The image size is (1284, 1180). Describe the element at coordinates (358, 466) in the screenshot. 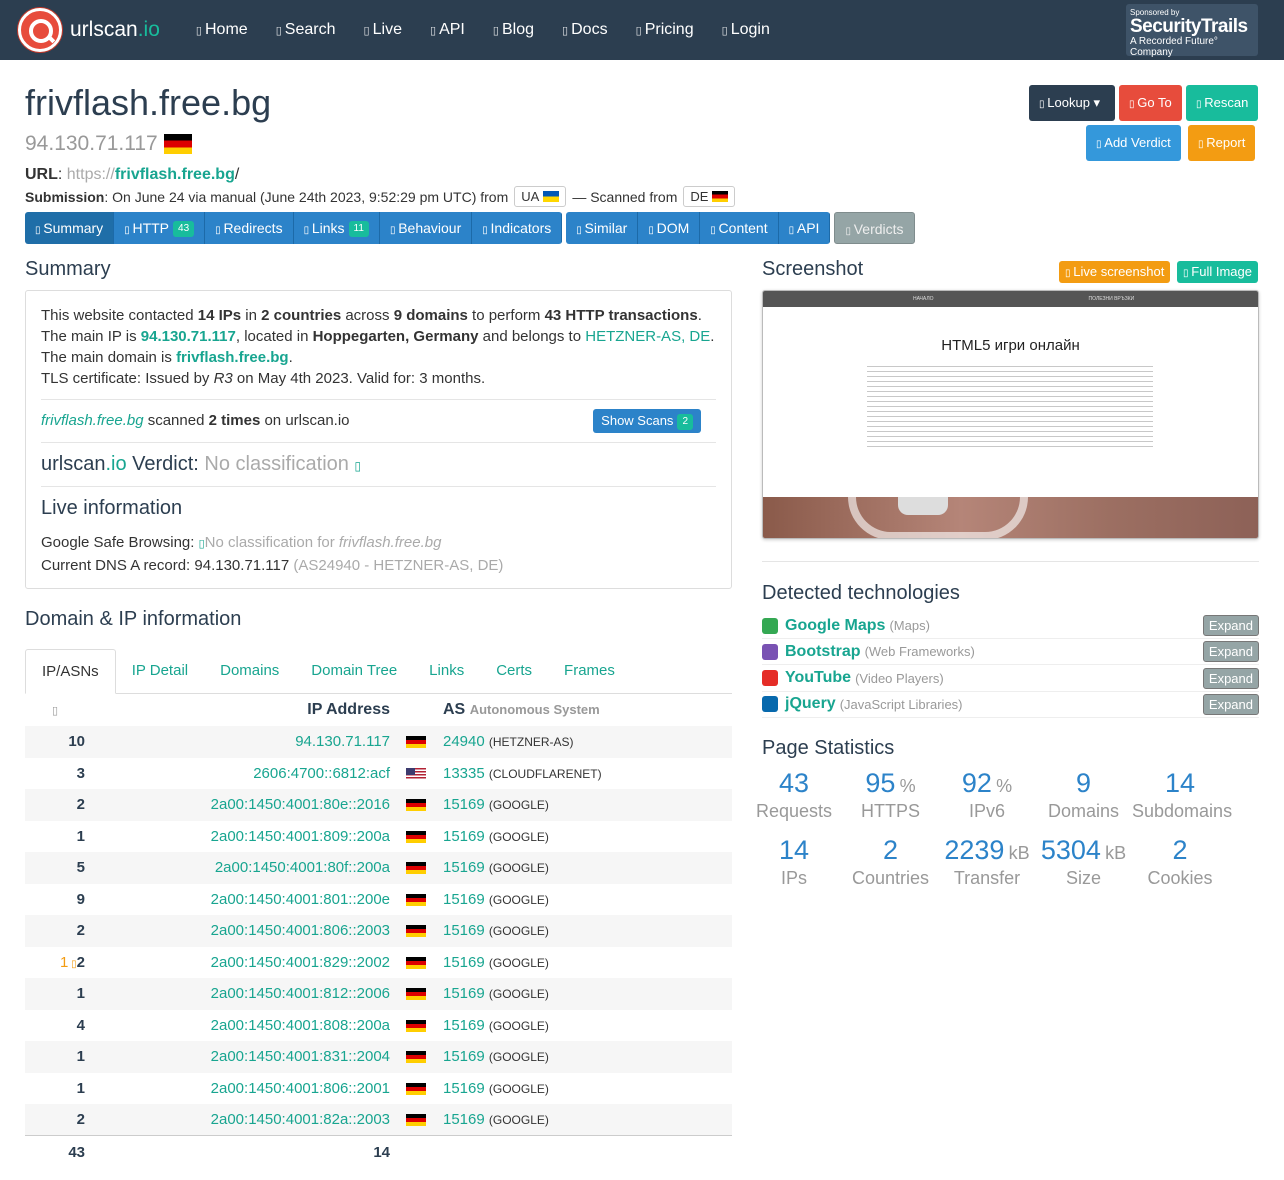

I see `info-icon: ▯` at that location.